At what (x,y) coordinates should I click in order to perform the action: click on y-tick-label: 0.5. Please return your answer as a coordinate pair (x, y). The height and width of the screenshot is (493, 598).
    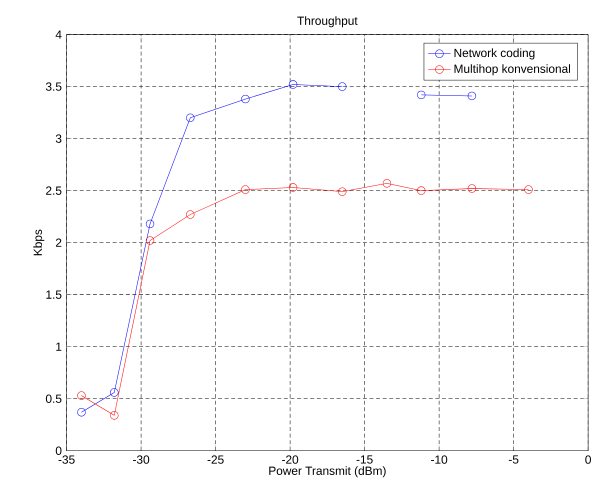
    Looking at the image, I should click on (54, 398).